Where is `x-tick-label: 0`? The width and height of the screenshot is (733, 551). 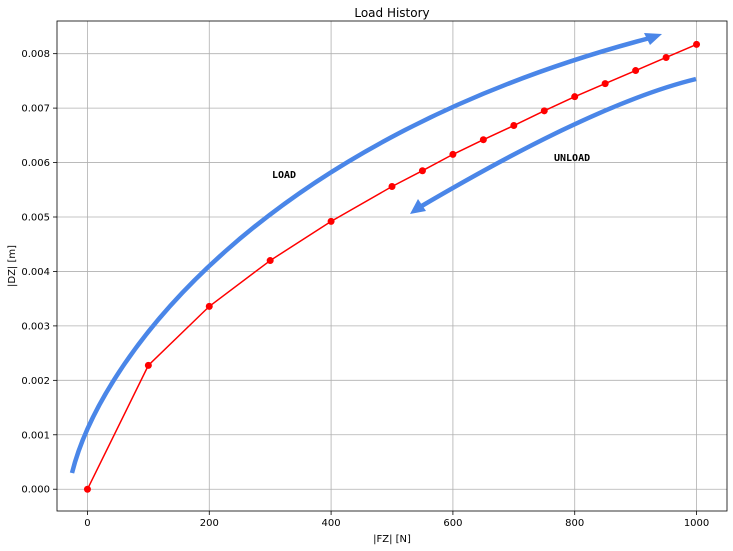 x-tick-label: 0 is located at coordinates (87, 523).